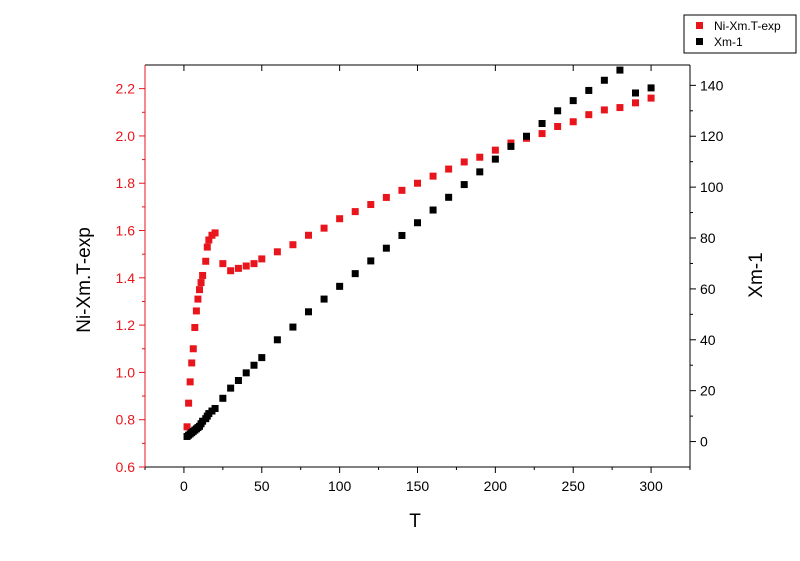  I want to click on y-right-tick-label: 140, so click(712, 85).